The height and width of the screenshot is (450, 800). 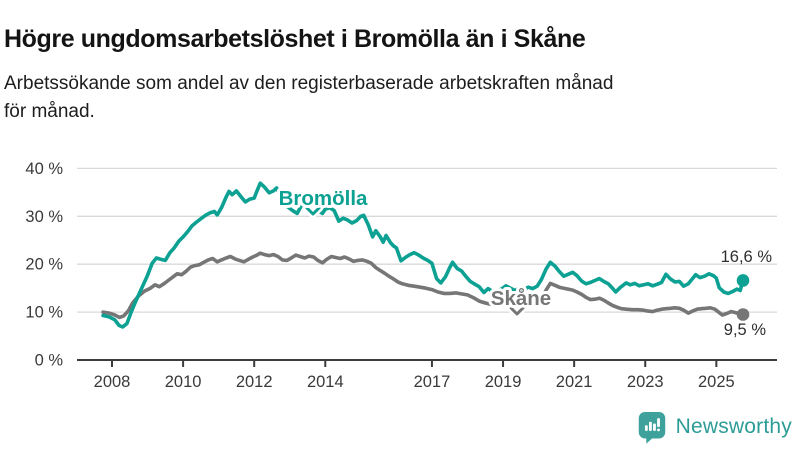 What do you see at coordinates (183, 382) in the screenshot?
I see `x-axis-tick-label: 2010` at bounding box center [183, 382].